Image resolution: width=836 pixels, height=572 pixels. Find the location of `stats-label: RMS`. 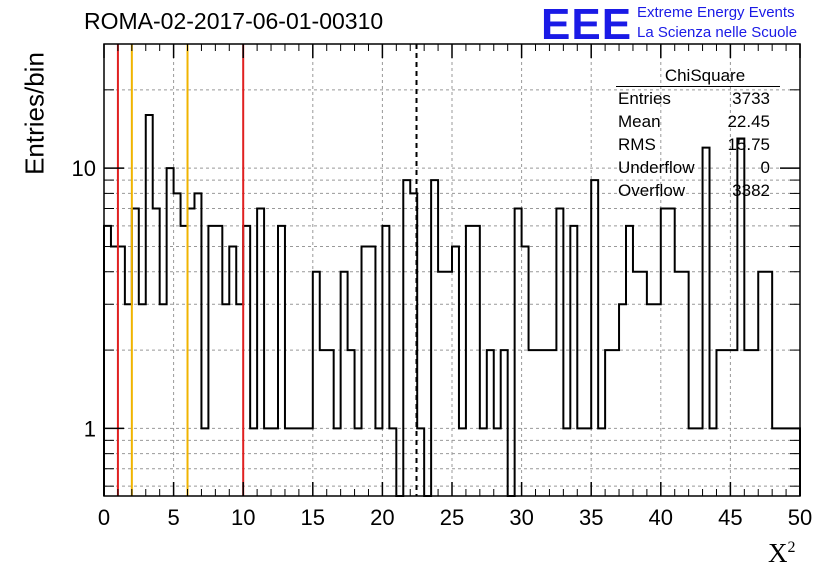

stats-label: RMS is located at coordinates (637, 144).